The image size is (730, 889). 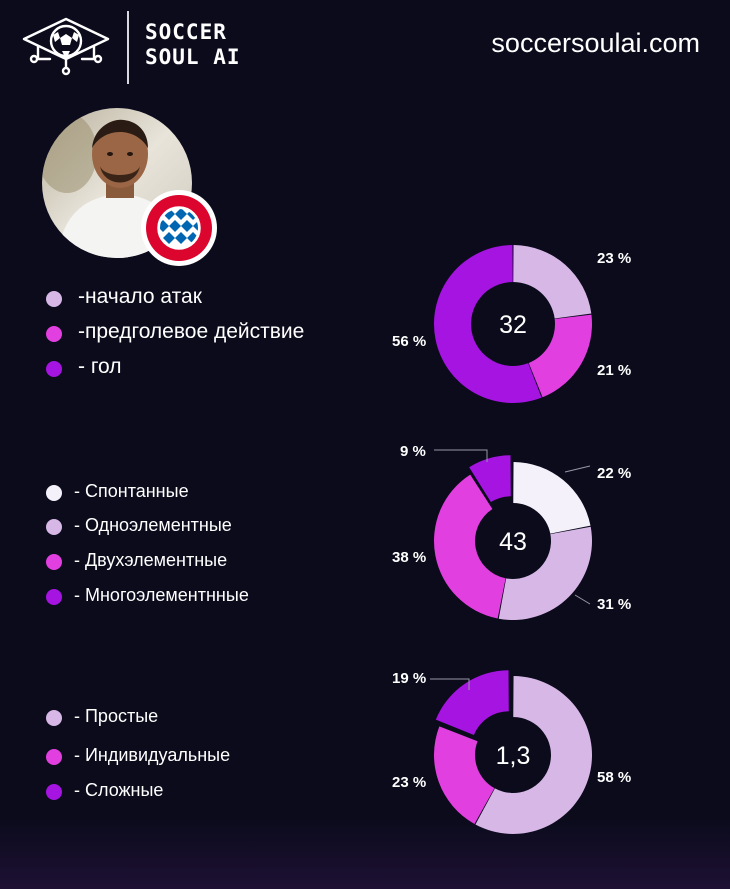 What do you see at coordinates (513, 325) in the screenshot?
I see `donut-center-value: 32` at bounding box center [513, 325].